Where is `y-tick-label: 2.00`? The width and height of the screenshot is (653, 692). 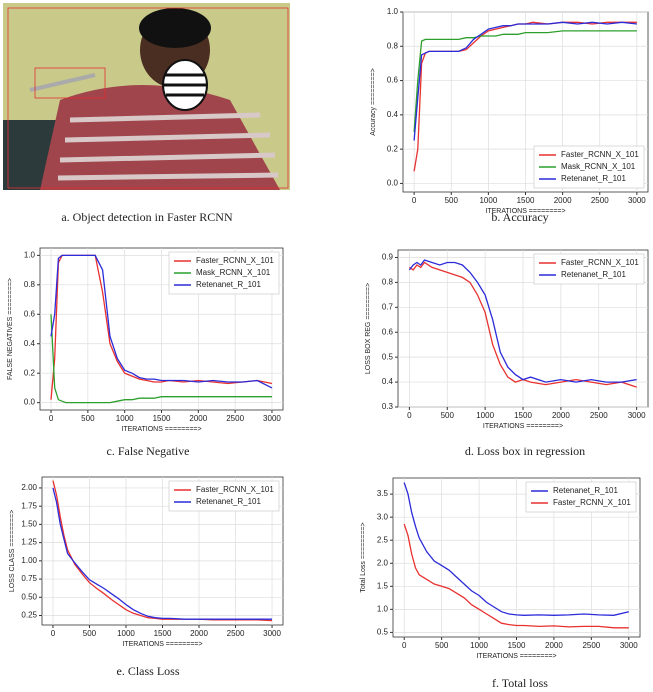
y-tick-label: 2.00 is located at coordinates (29, 487).